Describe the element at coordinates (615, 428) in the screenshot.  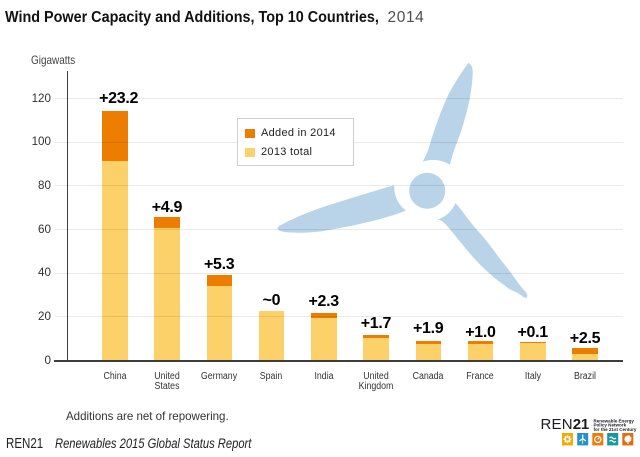
I see `svg-text: for the 21st Century` at that location.